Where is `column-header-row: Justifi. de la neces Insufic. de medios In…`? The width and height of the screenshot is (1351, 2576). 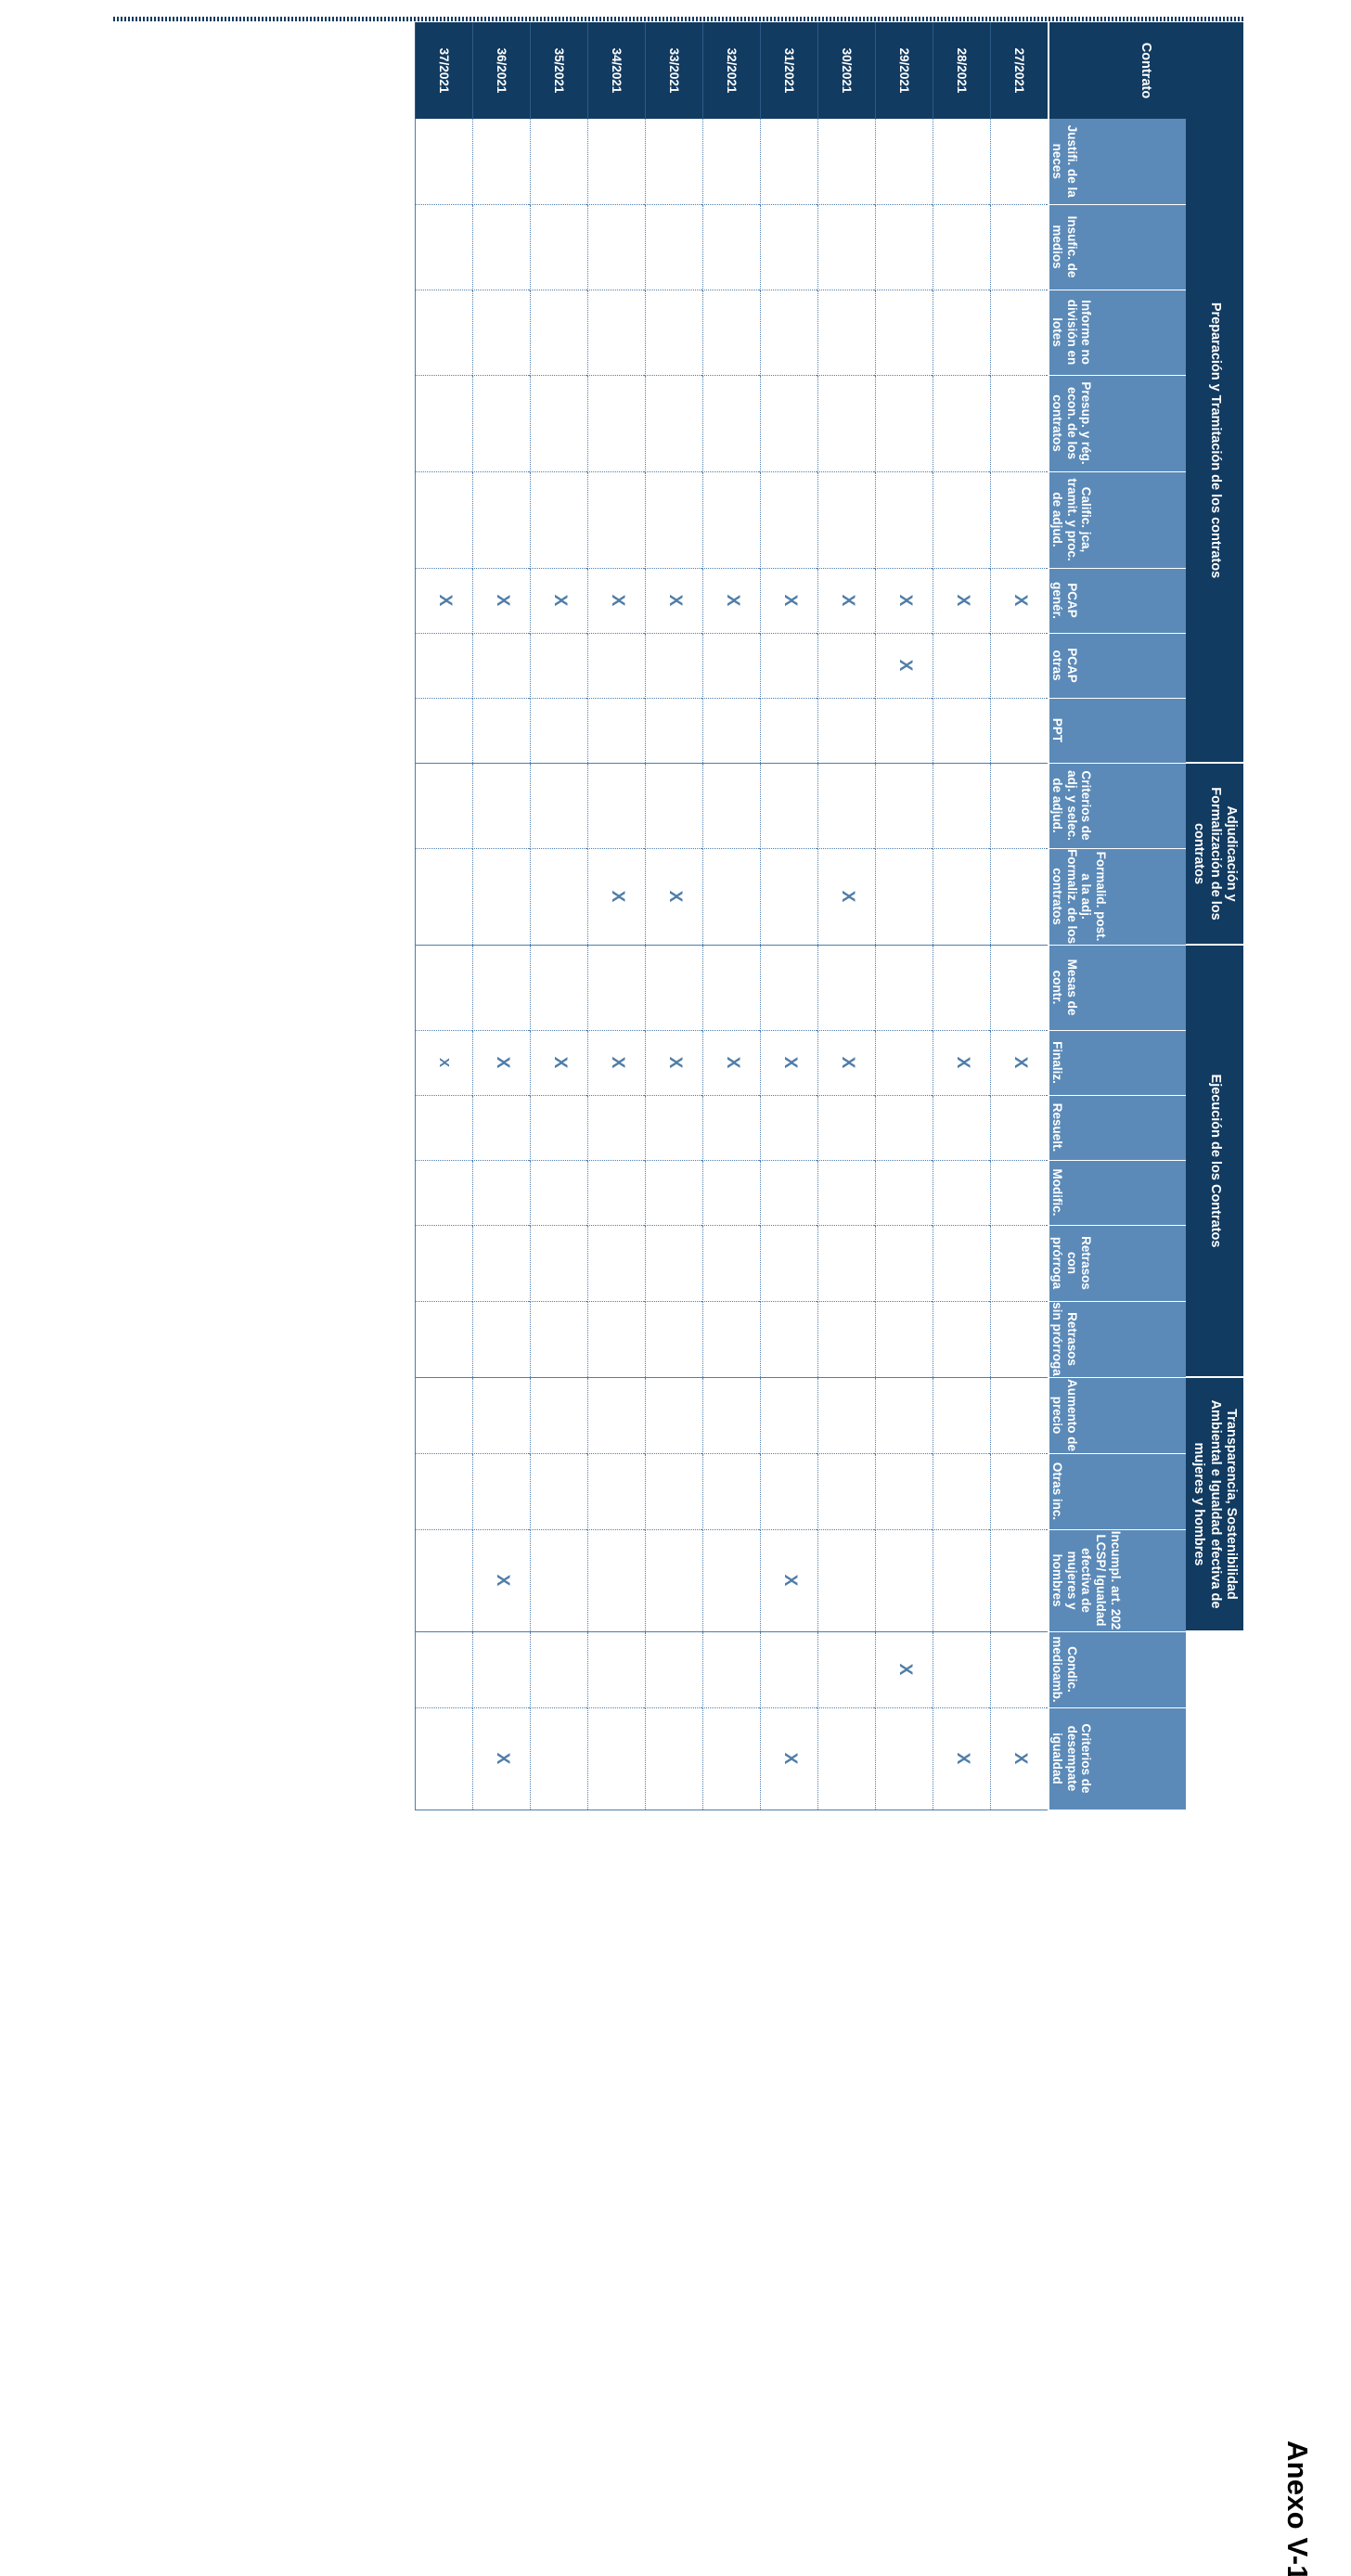 column-header-row: Justifi. de la neces Insufic. de medios In… is located at coordinates (1117, 916).